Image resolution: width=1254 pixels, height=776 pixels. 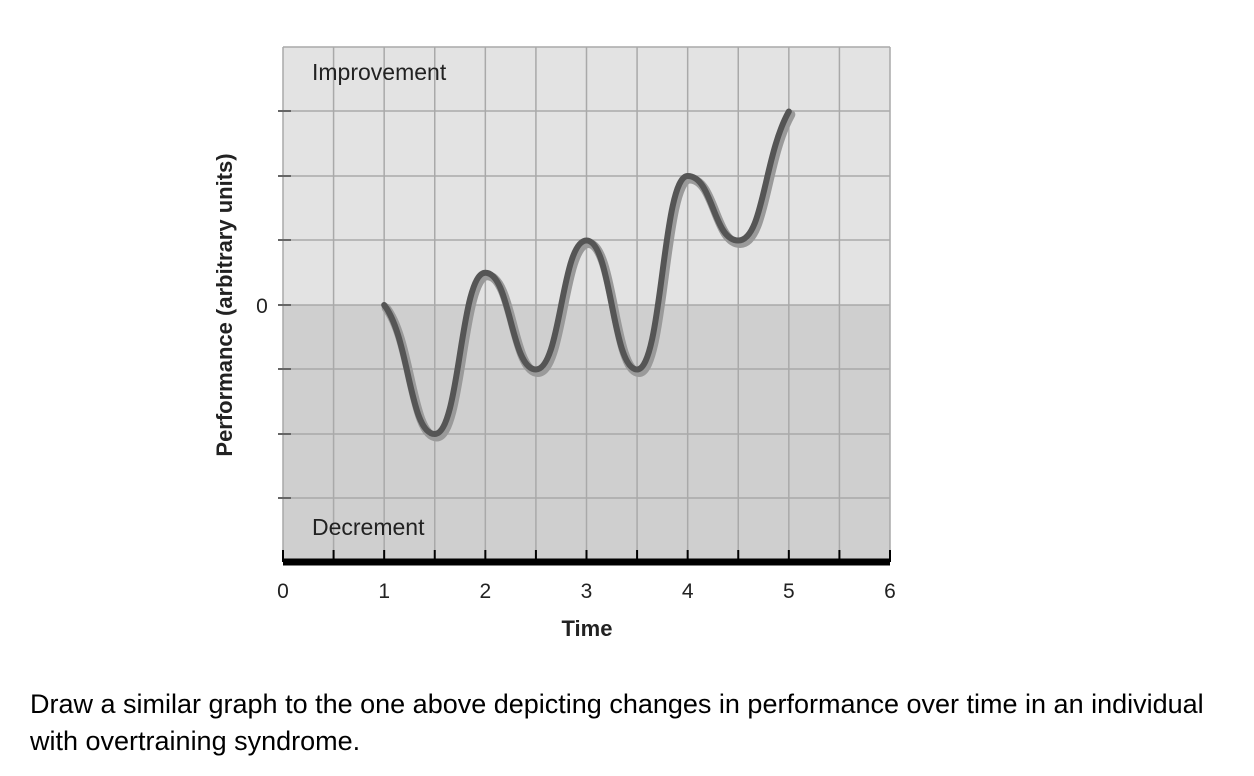 What do you see at coordinates (368, 527) in the screenshot?
I see `region-label-decrement: Decrement` at bounding box center [368, 527].